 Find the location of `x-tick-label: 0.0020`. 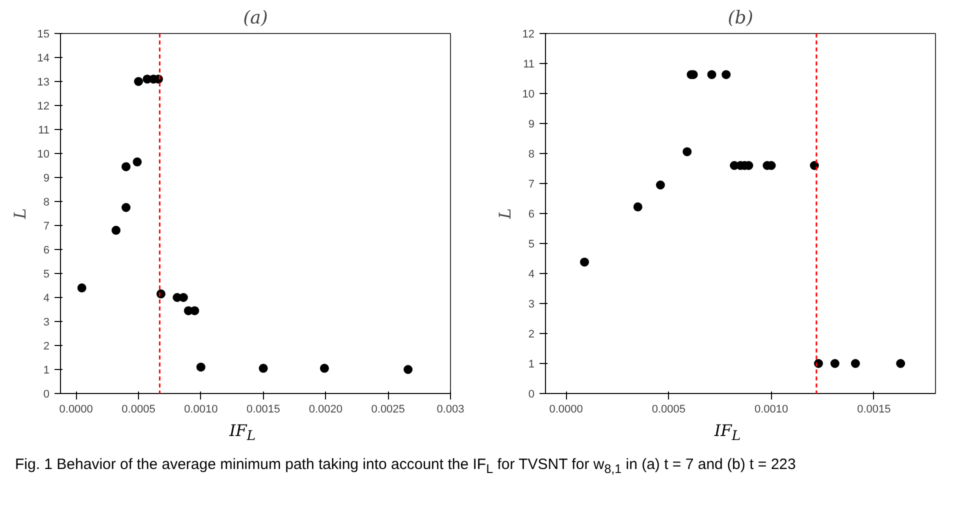

x-tick-label: 0.0020 is located at coordinates (325, 410).